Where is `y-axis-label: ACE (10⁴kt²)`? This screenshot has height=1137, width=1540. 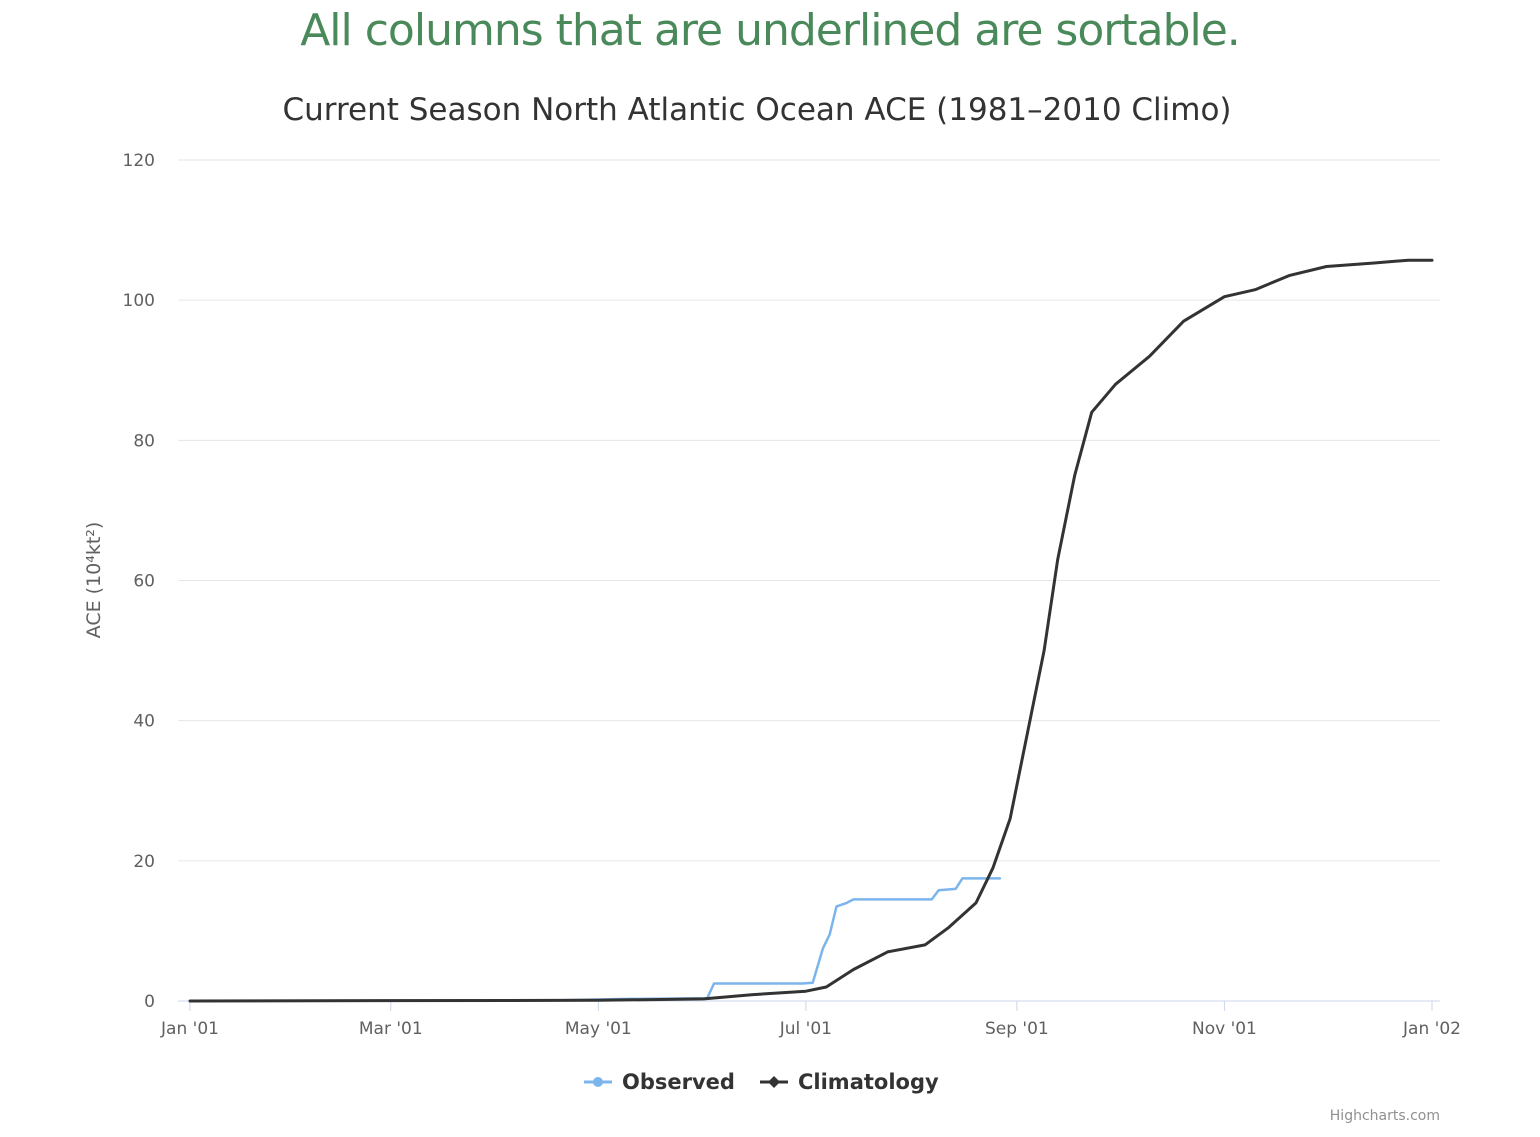
y-axis-label: ACE (10⁴kt²) is located at coordinates (94, 580).